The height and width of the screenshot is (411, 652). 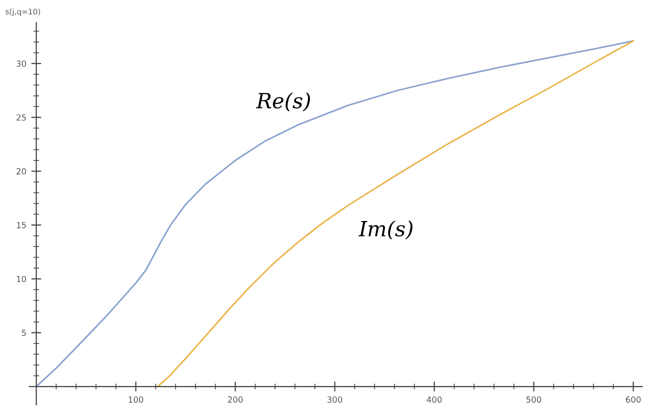 I want to click on x-tick-label: 300, so click(x=334, y=399).